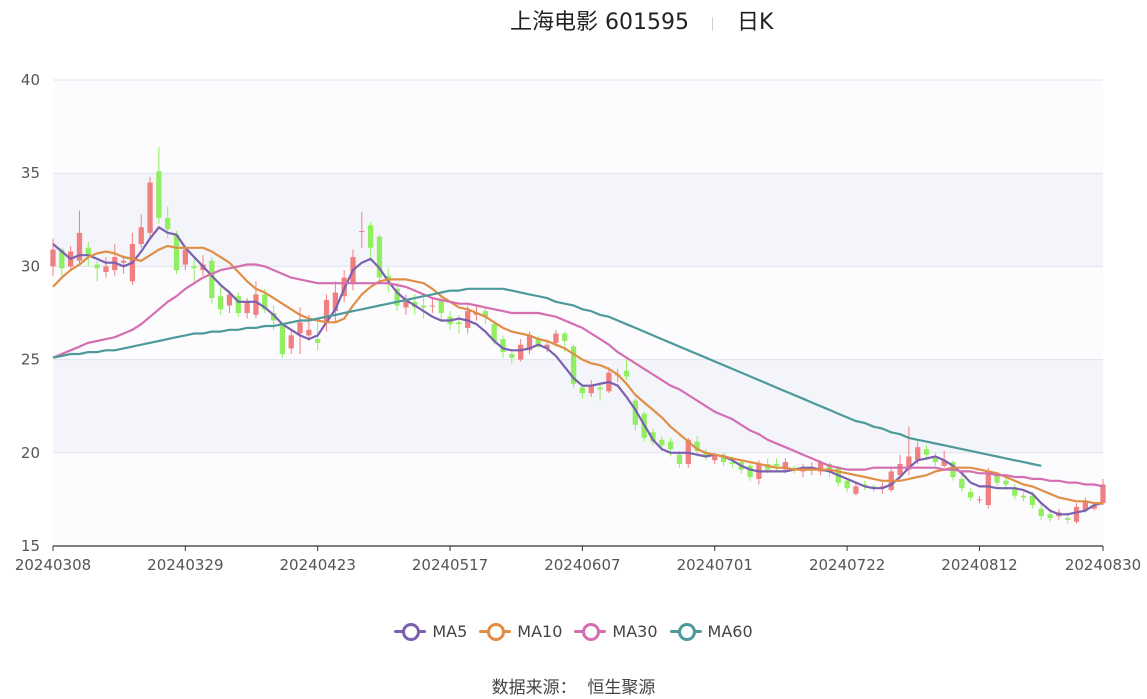 This screenshot has height=699, width=1147. I want to click on legend-item-ma10: MA10, so click(520, 631).